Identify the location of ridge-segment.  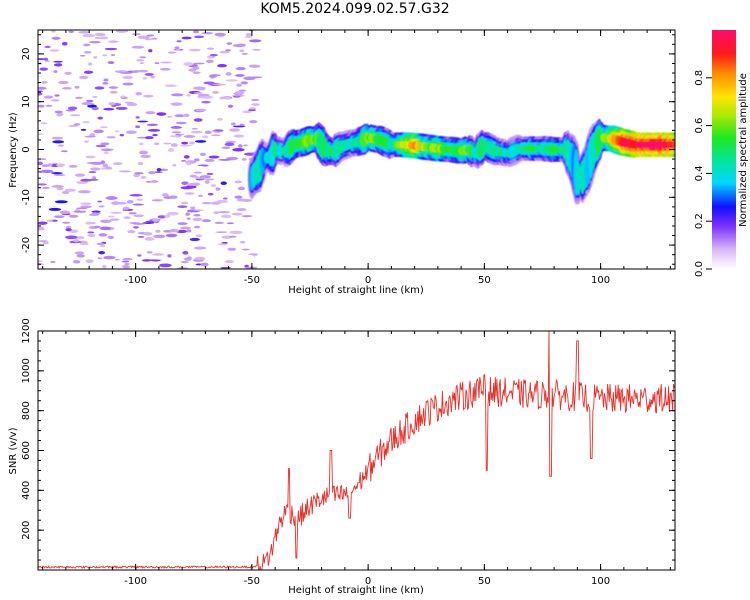
(673, 145).